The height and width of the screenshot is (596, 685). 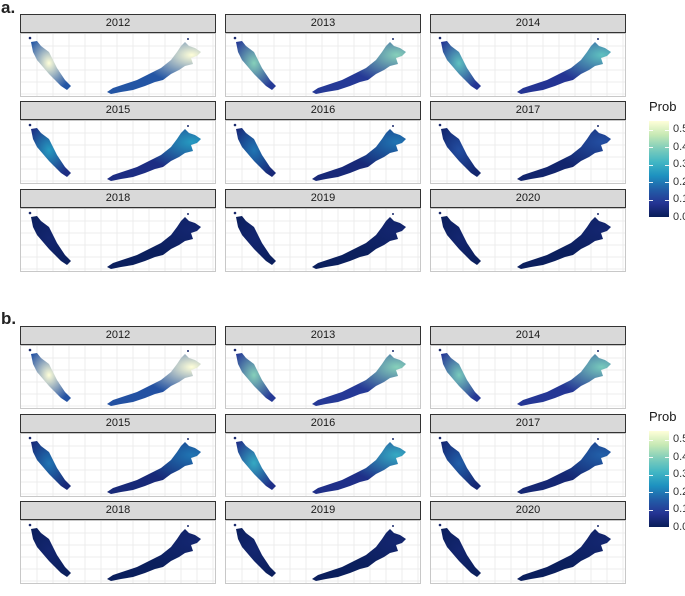 I want to click on facet-2017: 2017, so click(x=528, y=142).